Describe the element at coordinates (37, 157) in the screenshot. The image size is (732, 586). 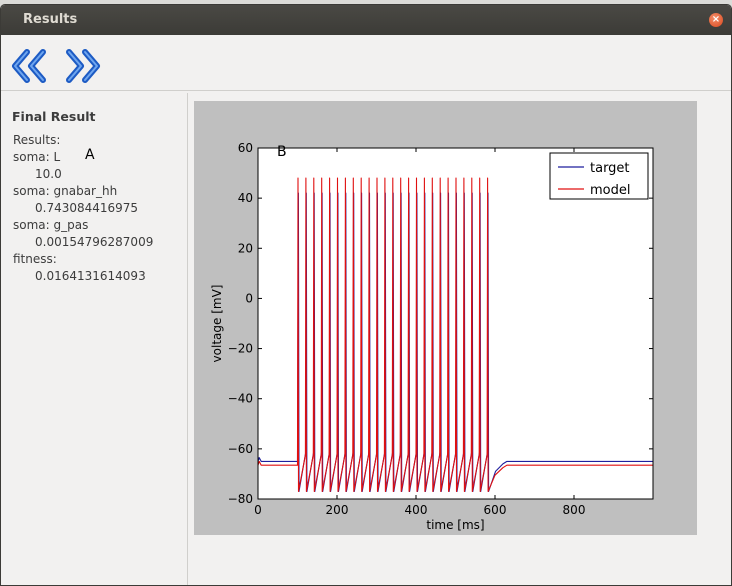
I see `param-name: soma: L` at that location.